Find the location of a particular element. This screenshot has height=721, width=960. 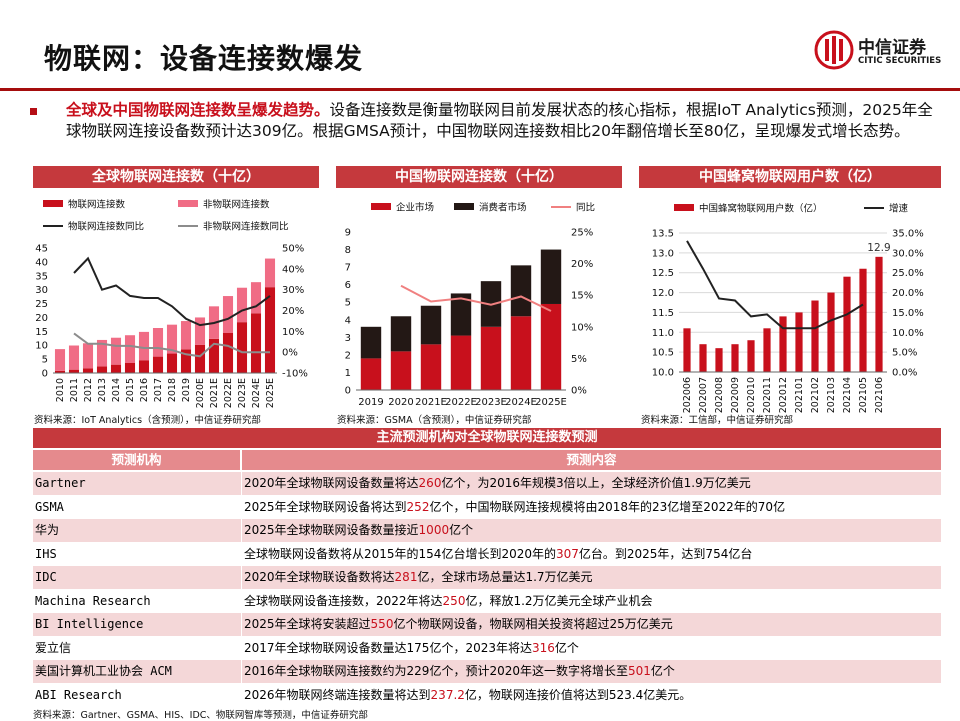

y2-tick-label: -10% is located at coordinates (295, 374).